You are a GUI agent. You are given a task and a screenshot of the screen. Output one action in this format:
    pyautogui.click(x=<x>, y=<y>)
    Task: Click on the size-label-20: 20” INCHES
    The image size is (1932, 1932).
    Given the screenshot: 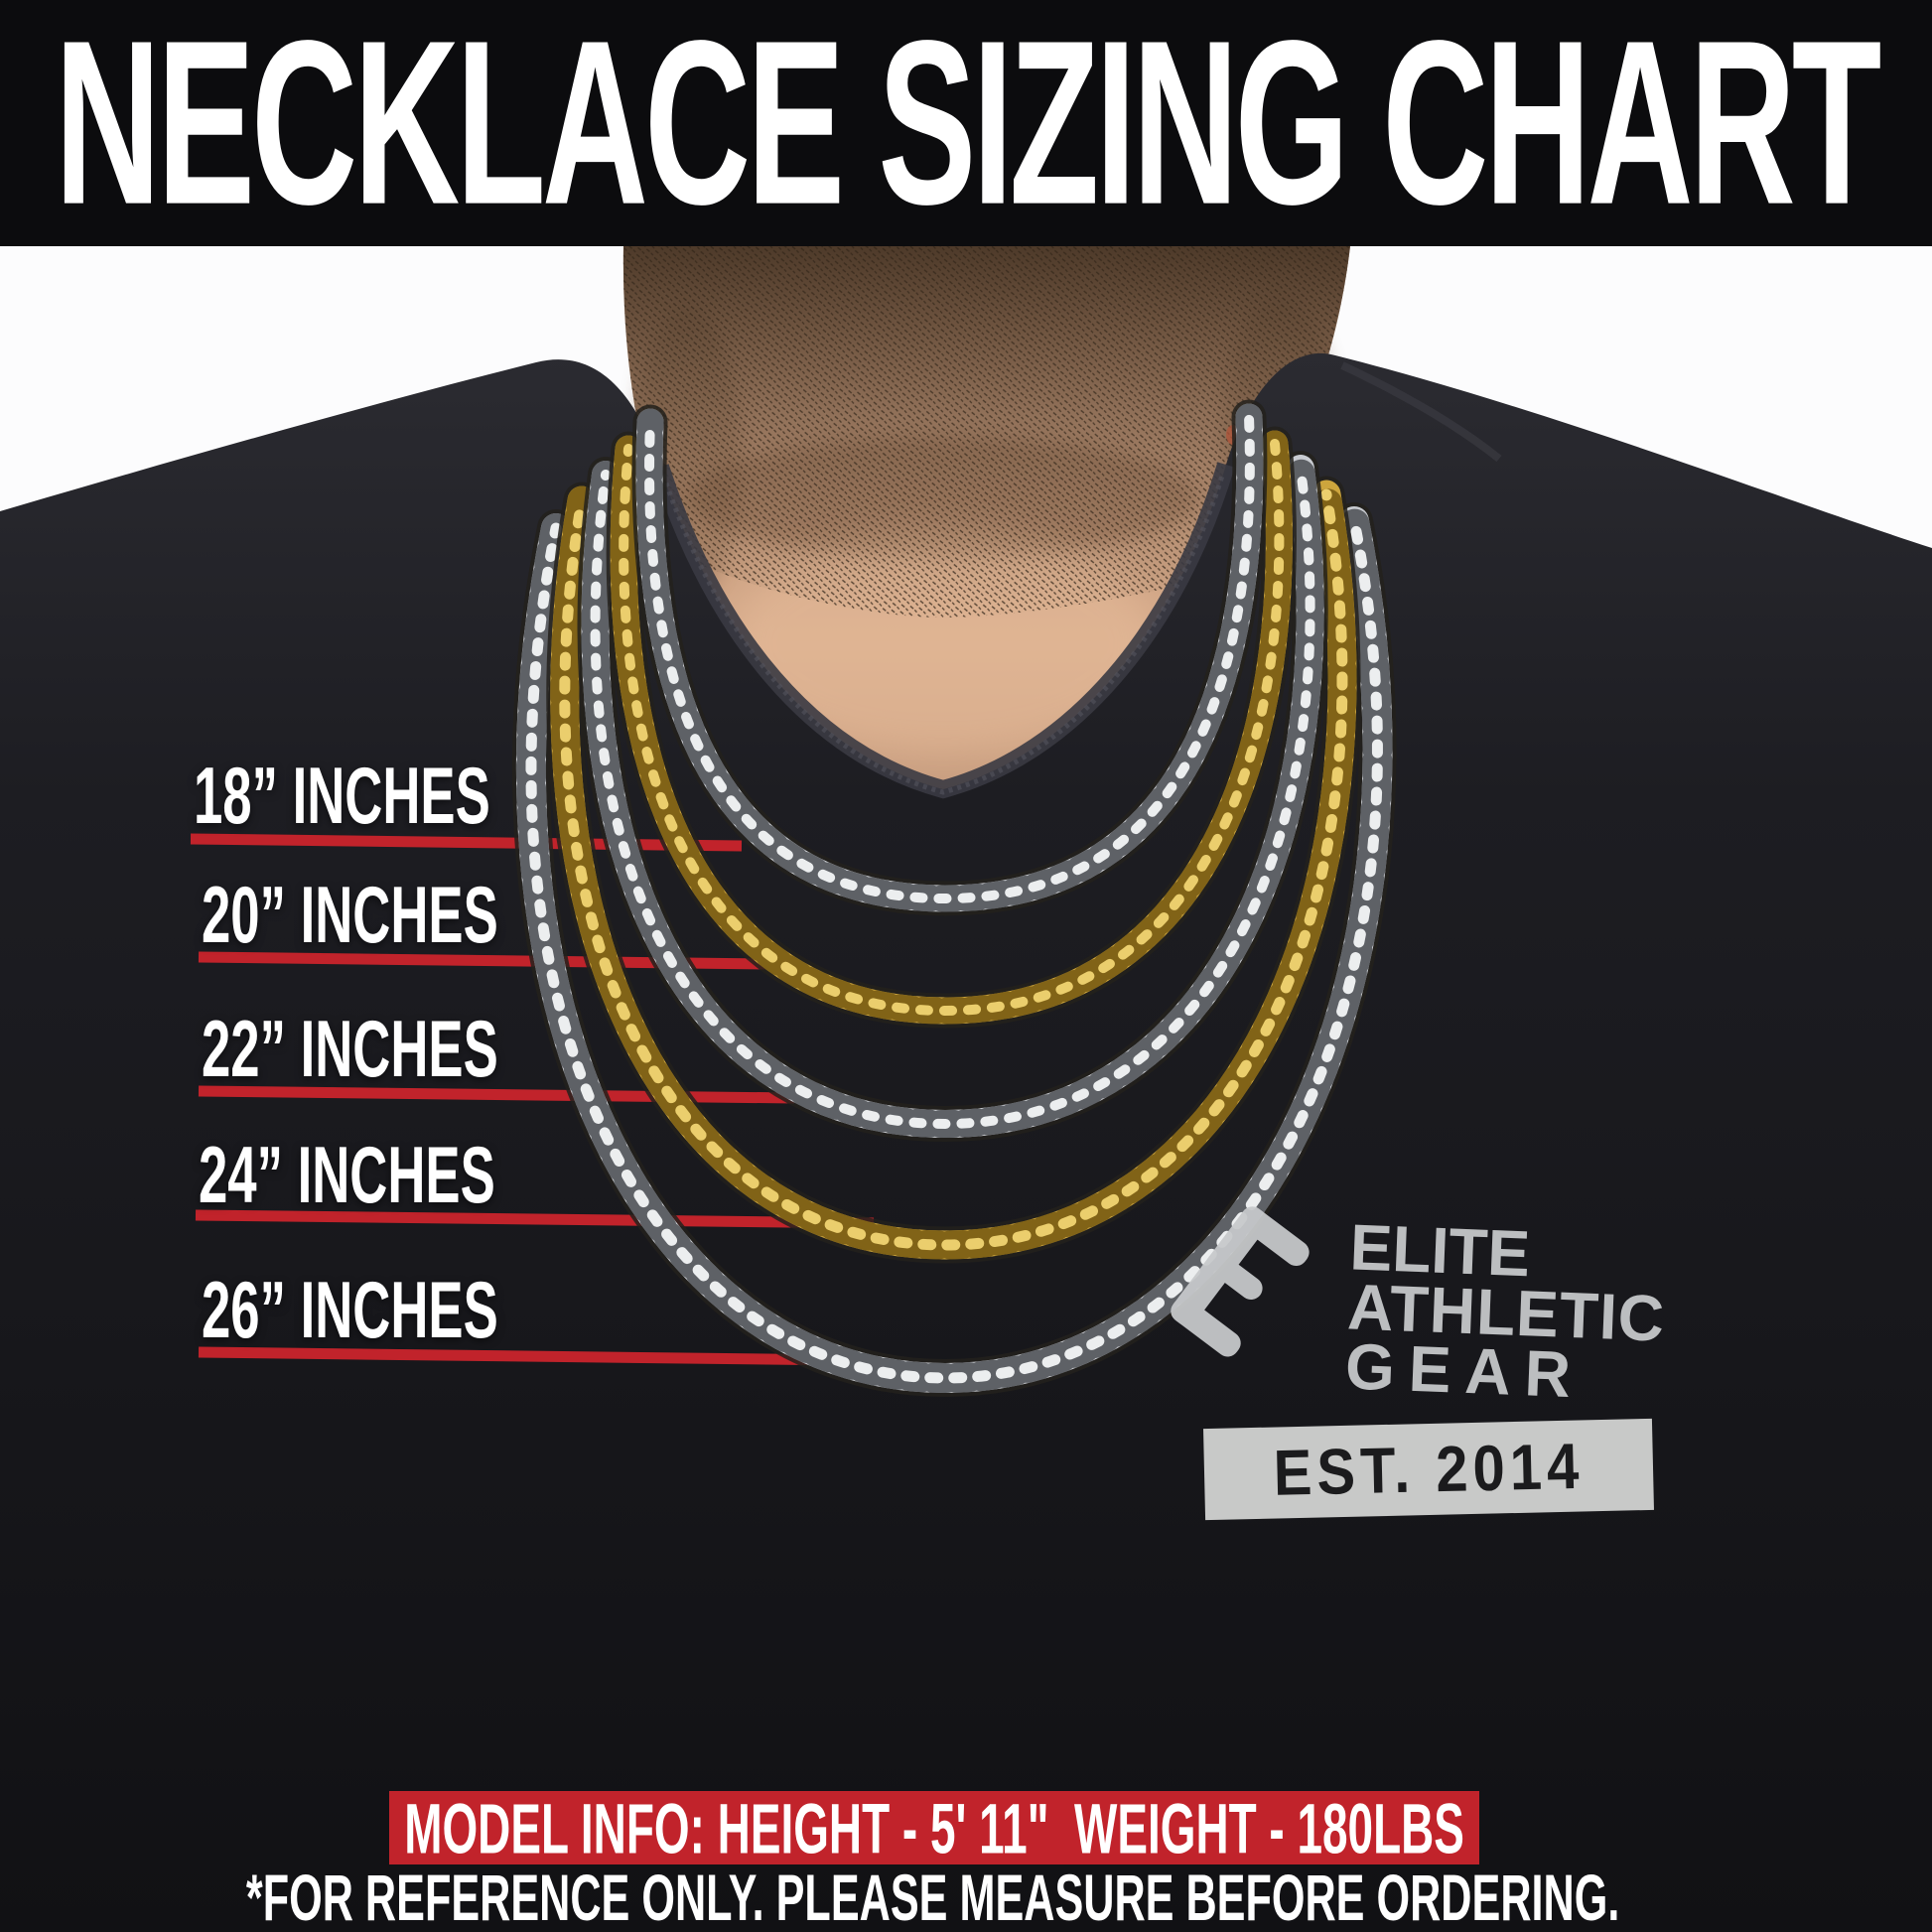 What is the action you would take?
    pyautogui.click(x=350, y=915)
    